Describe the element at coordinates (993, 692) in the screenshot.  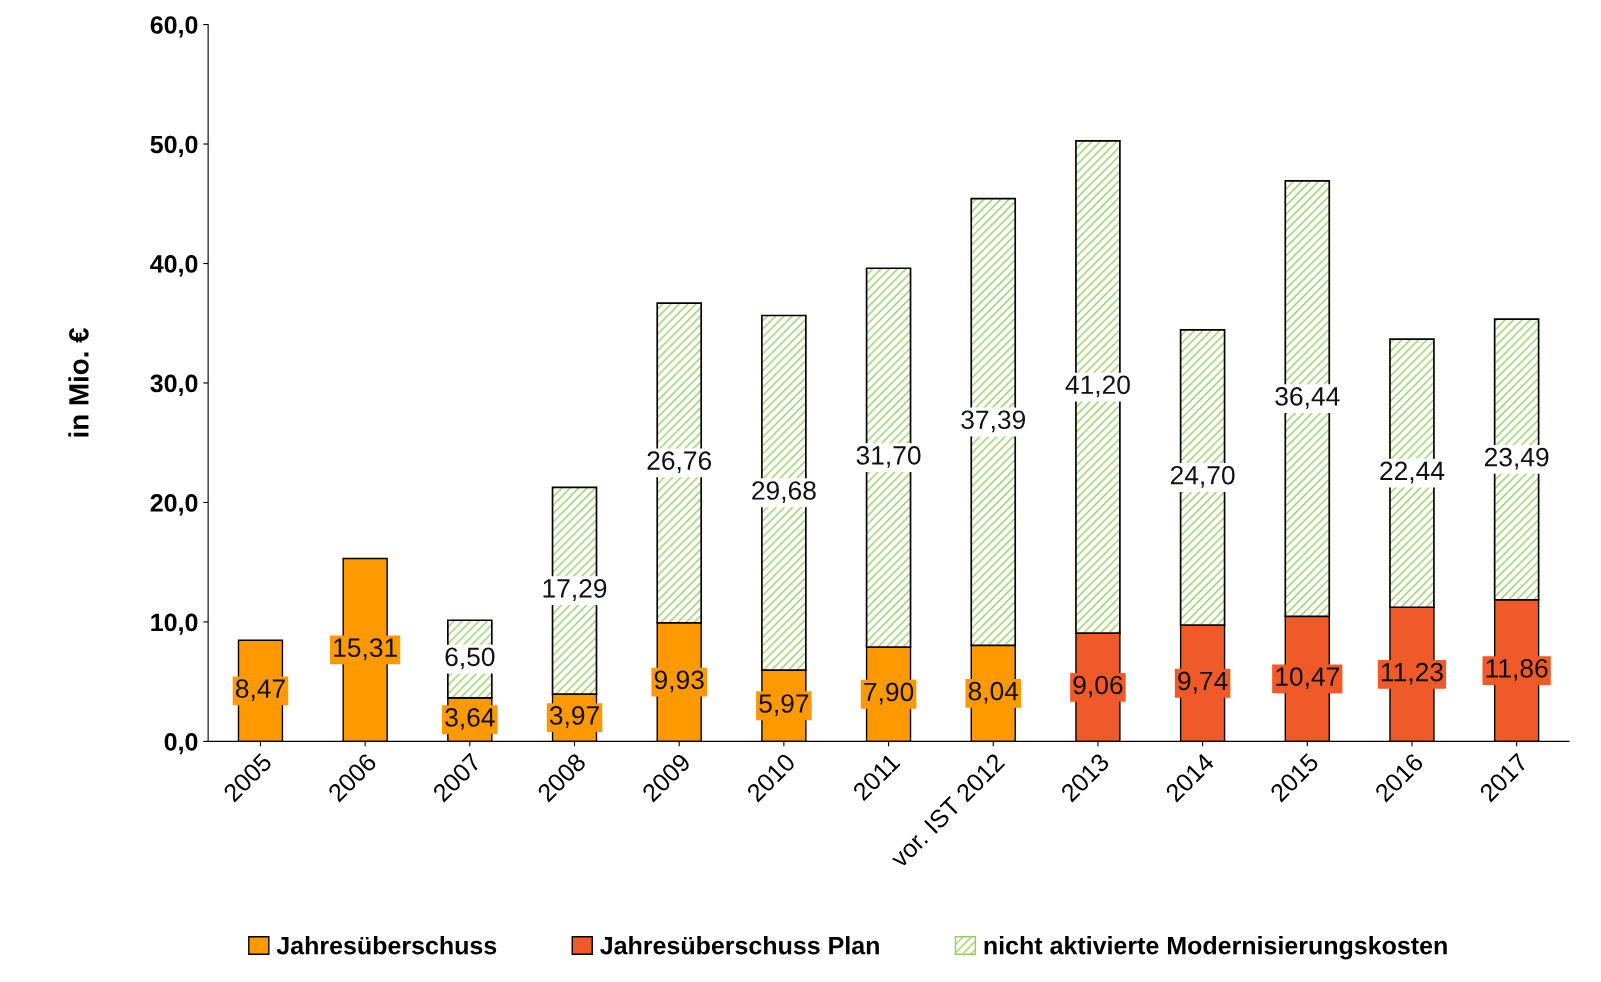
I see `data-label: 8,04` at that location.